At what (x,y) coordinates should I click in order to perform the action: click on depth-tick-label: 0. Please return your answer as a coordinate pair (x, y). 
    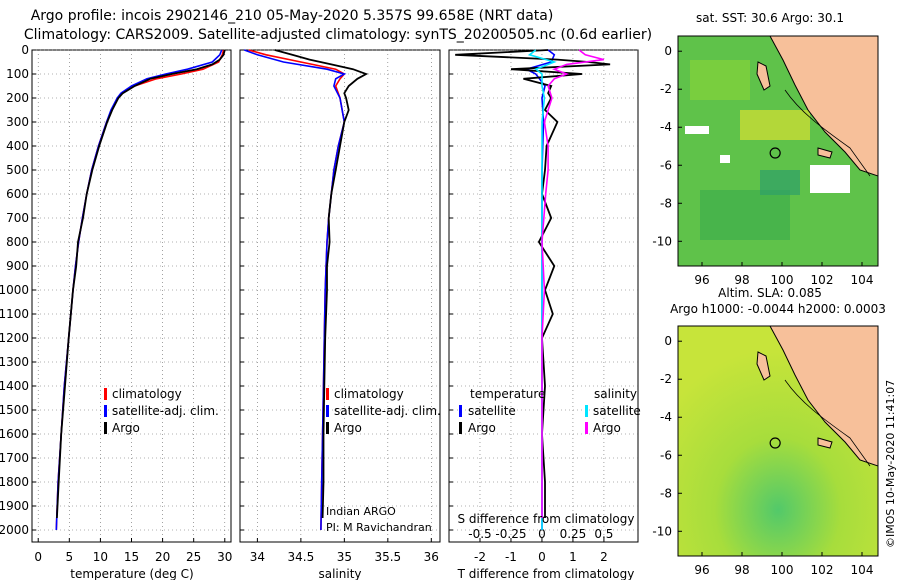
    Looking at the image, I should click on (25, 50).